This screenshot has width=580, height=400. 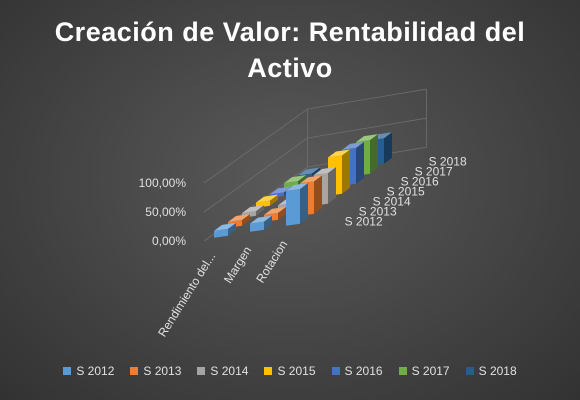 I want to click on legend-item: S 2016, so click(x=357, y=371).